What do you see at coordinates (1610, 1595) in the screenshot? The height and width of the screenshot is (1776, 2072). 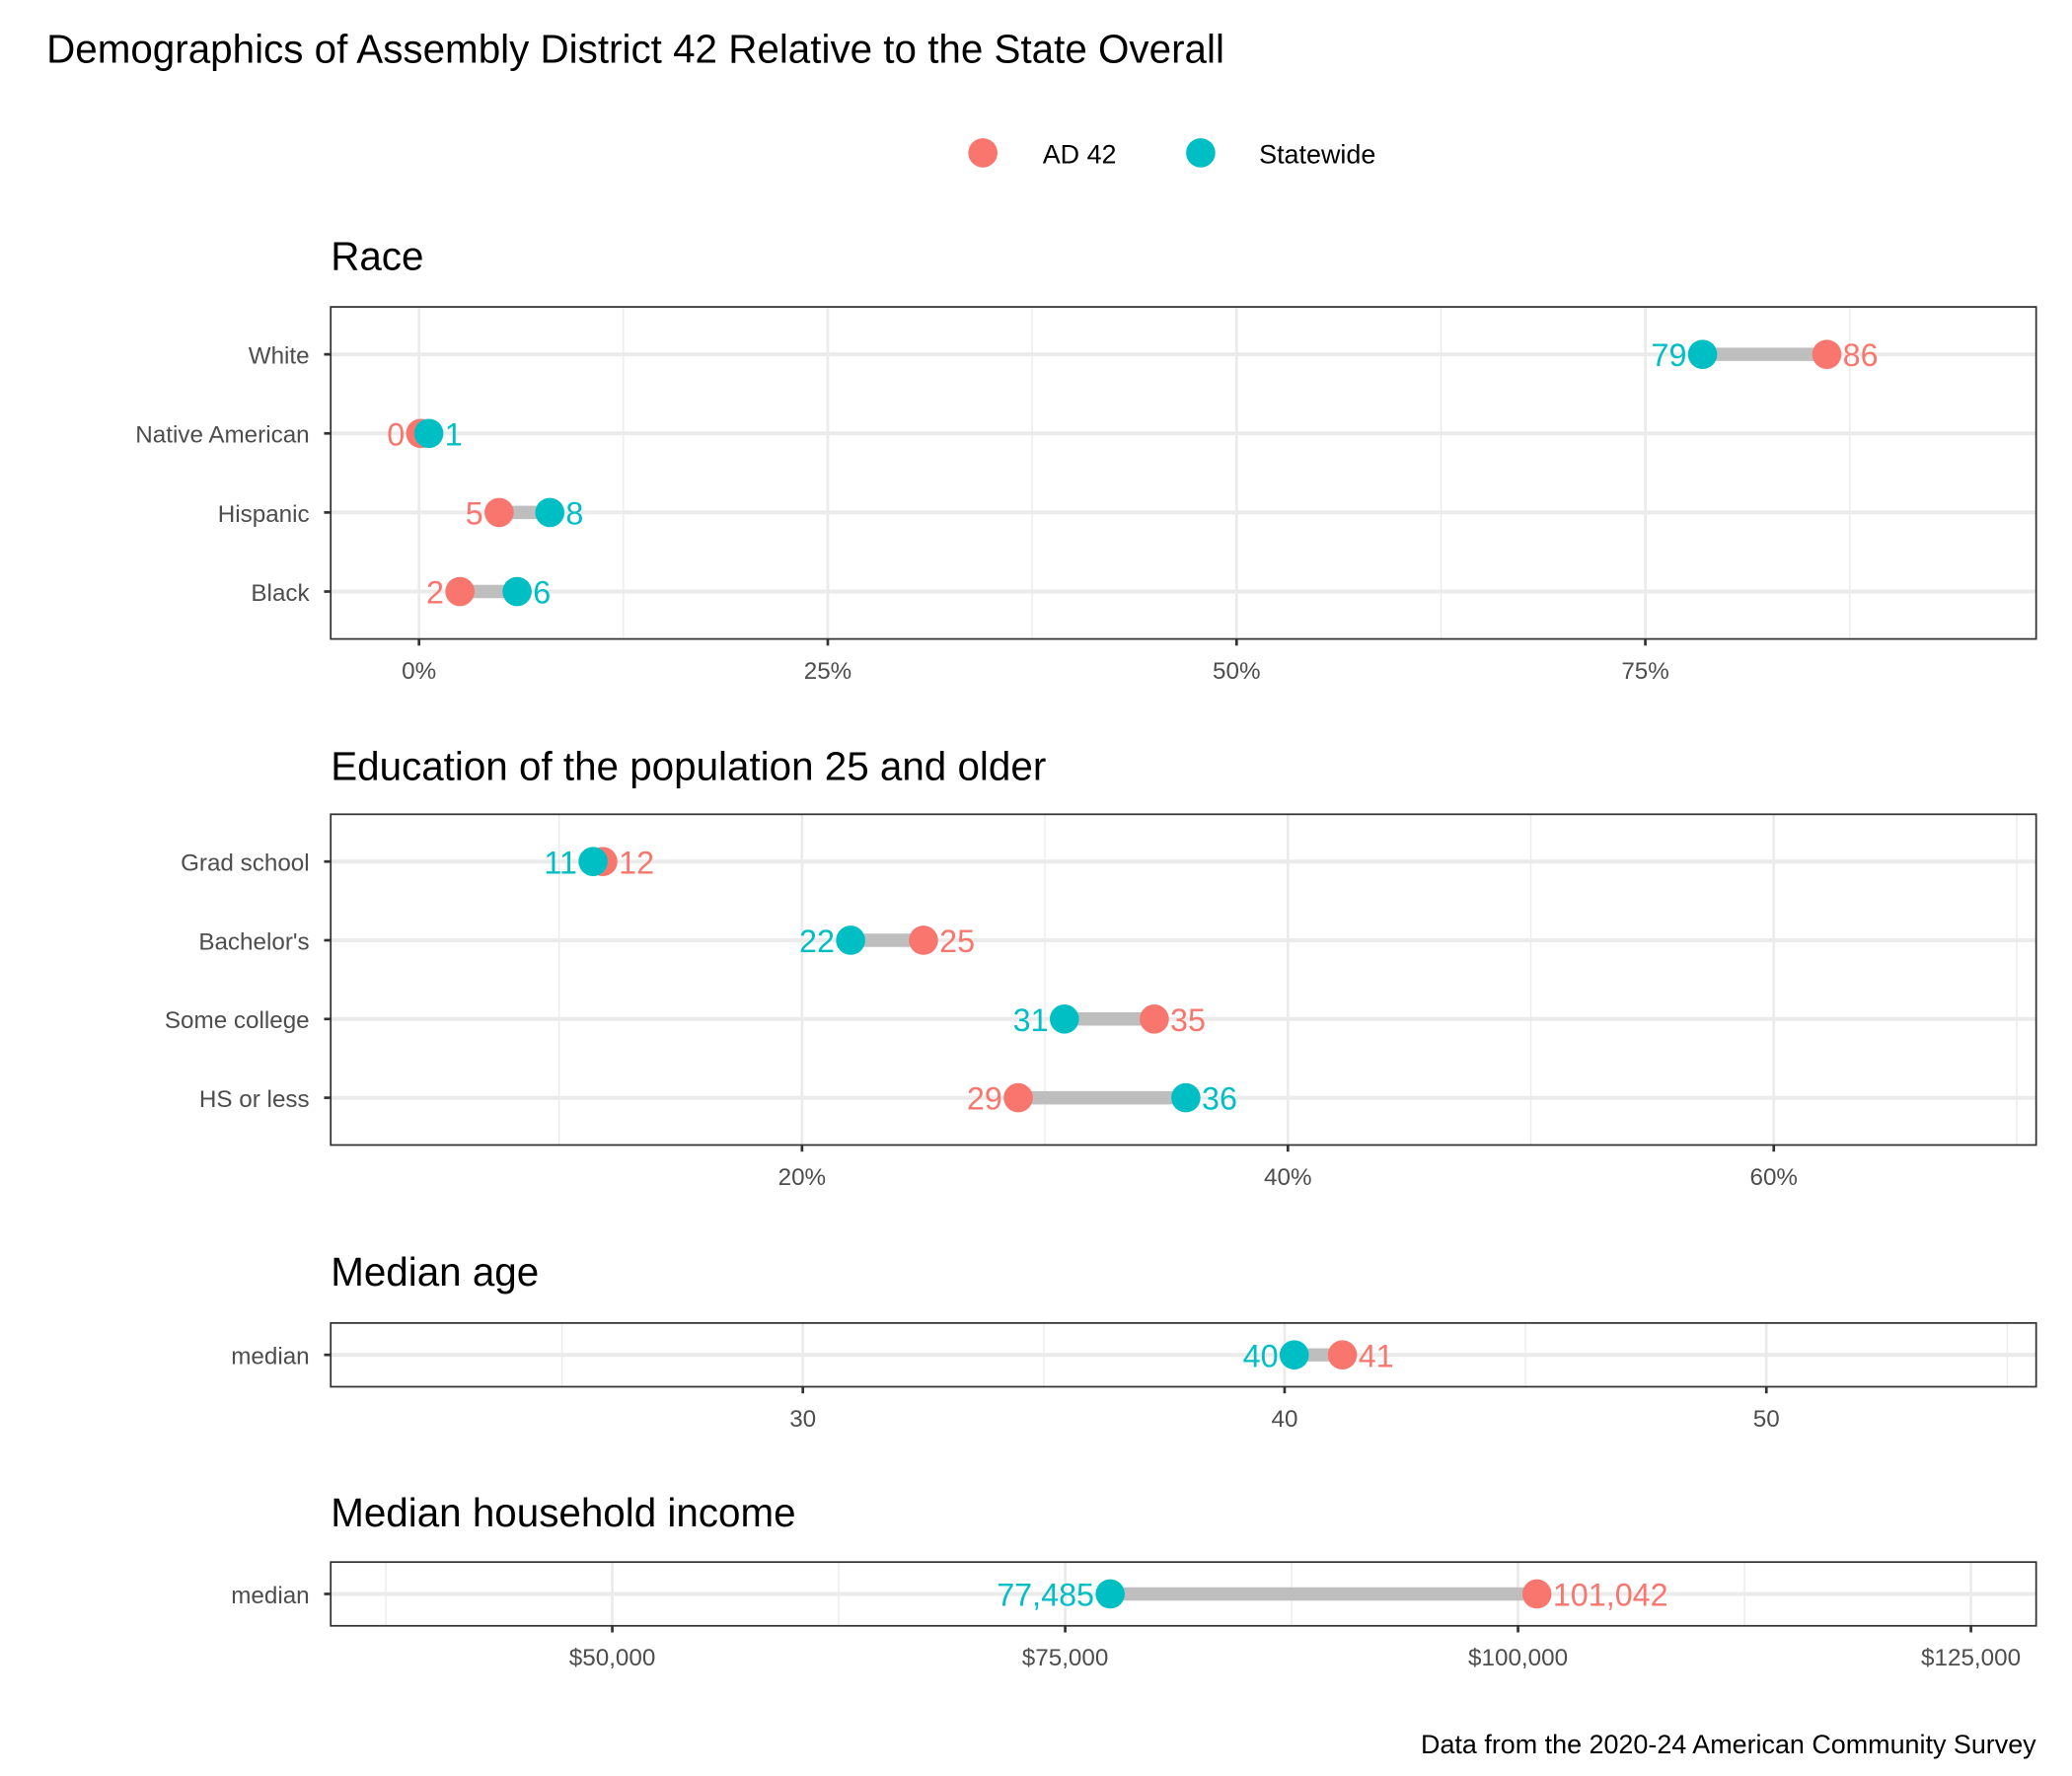 I see `ad42-data-label: 101,042` at bounding box center [1610, 1595].